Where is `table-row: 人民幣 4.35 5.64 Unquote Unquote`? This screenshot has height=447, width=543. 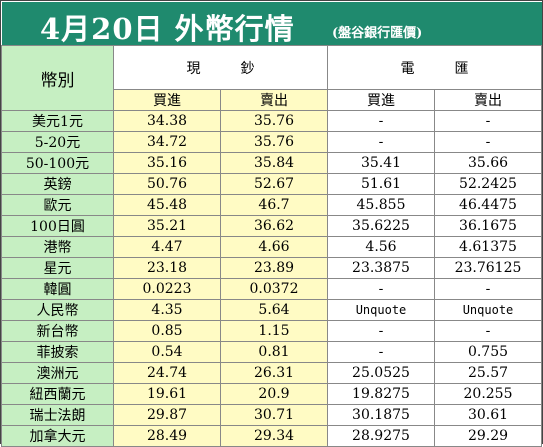 table-row: 人民幣 4.35 5.64 Unquote Unquote is located at coordinates (271, 310).